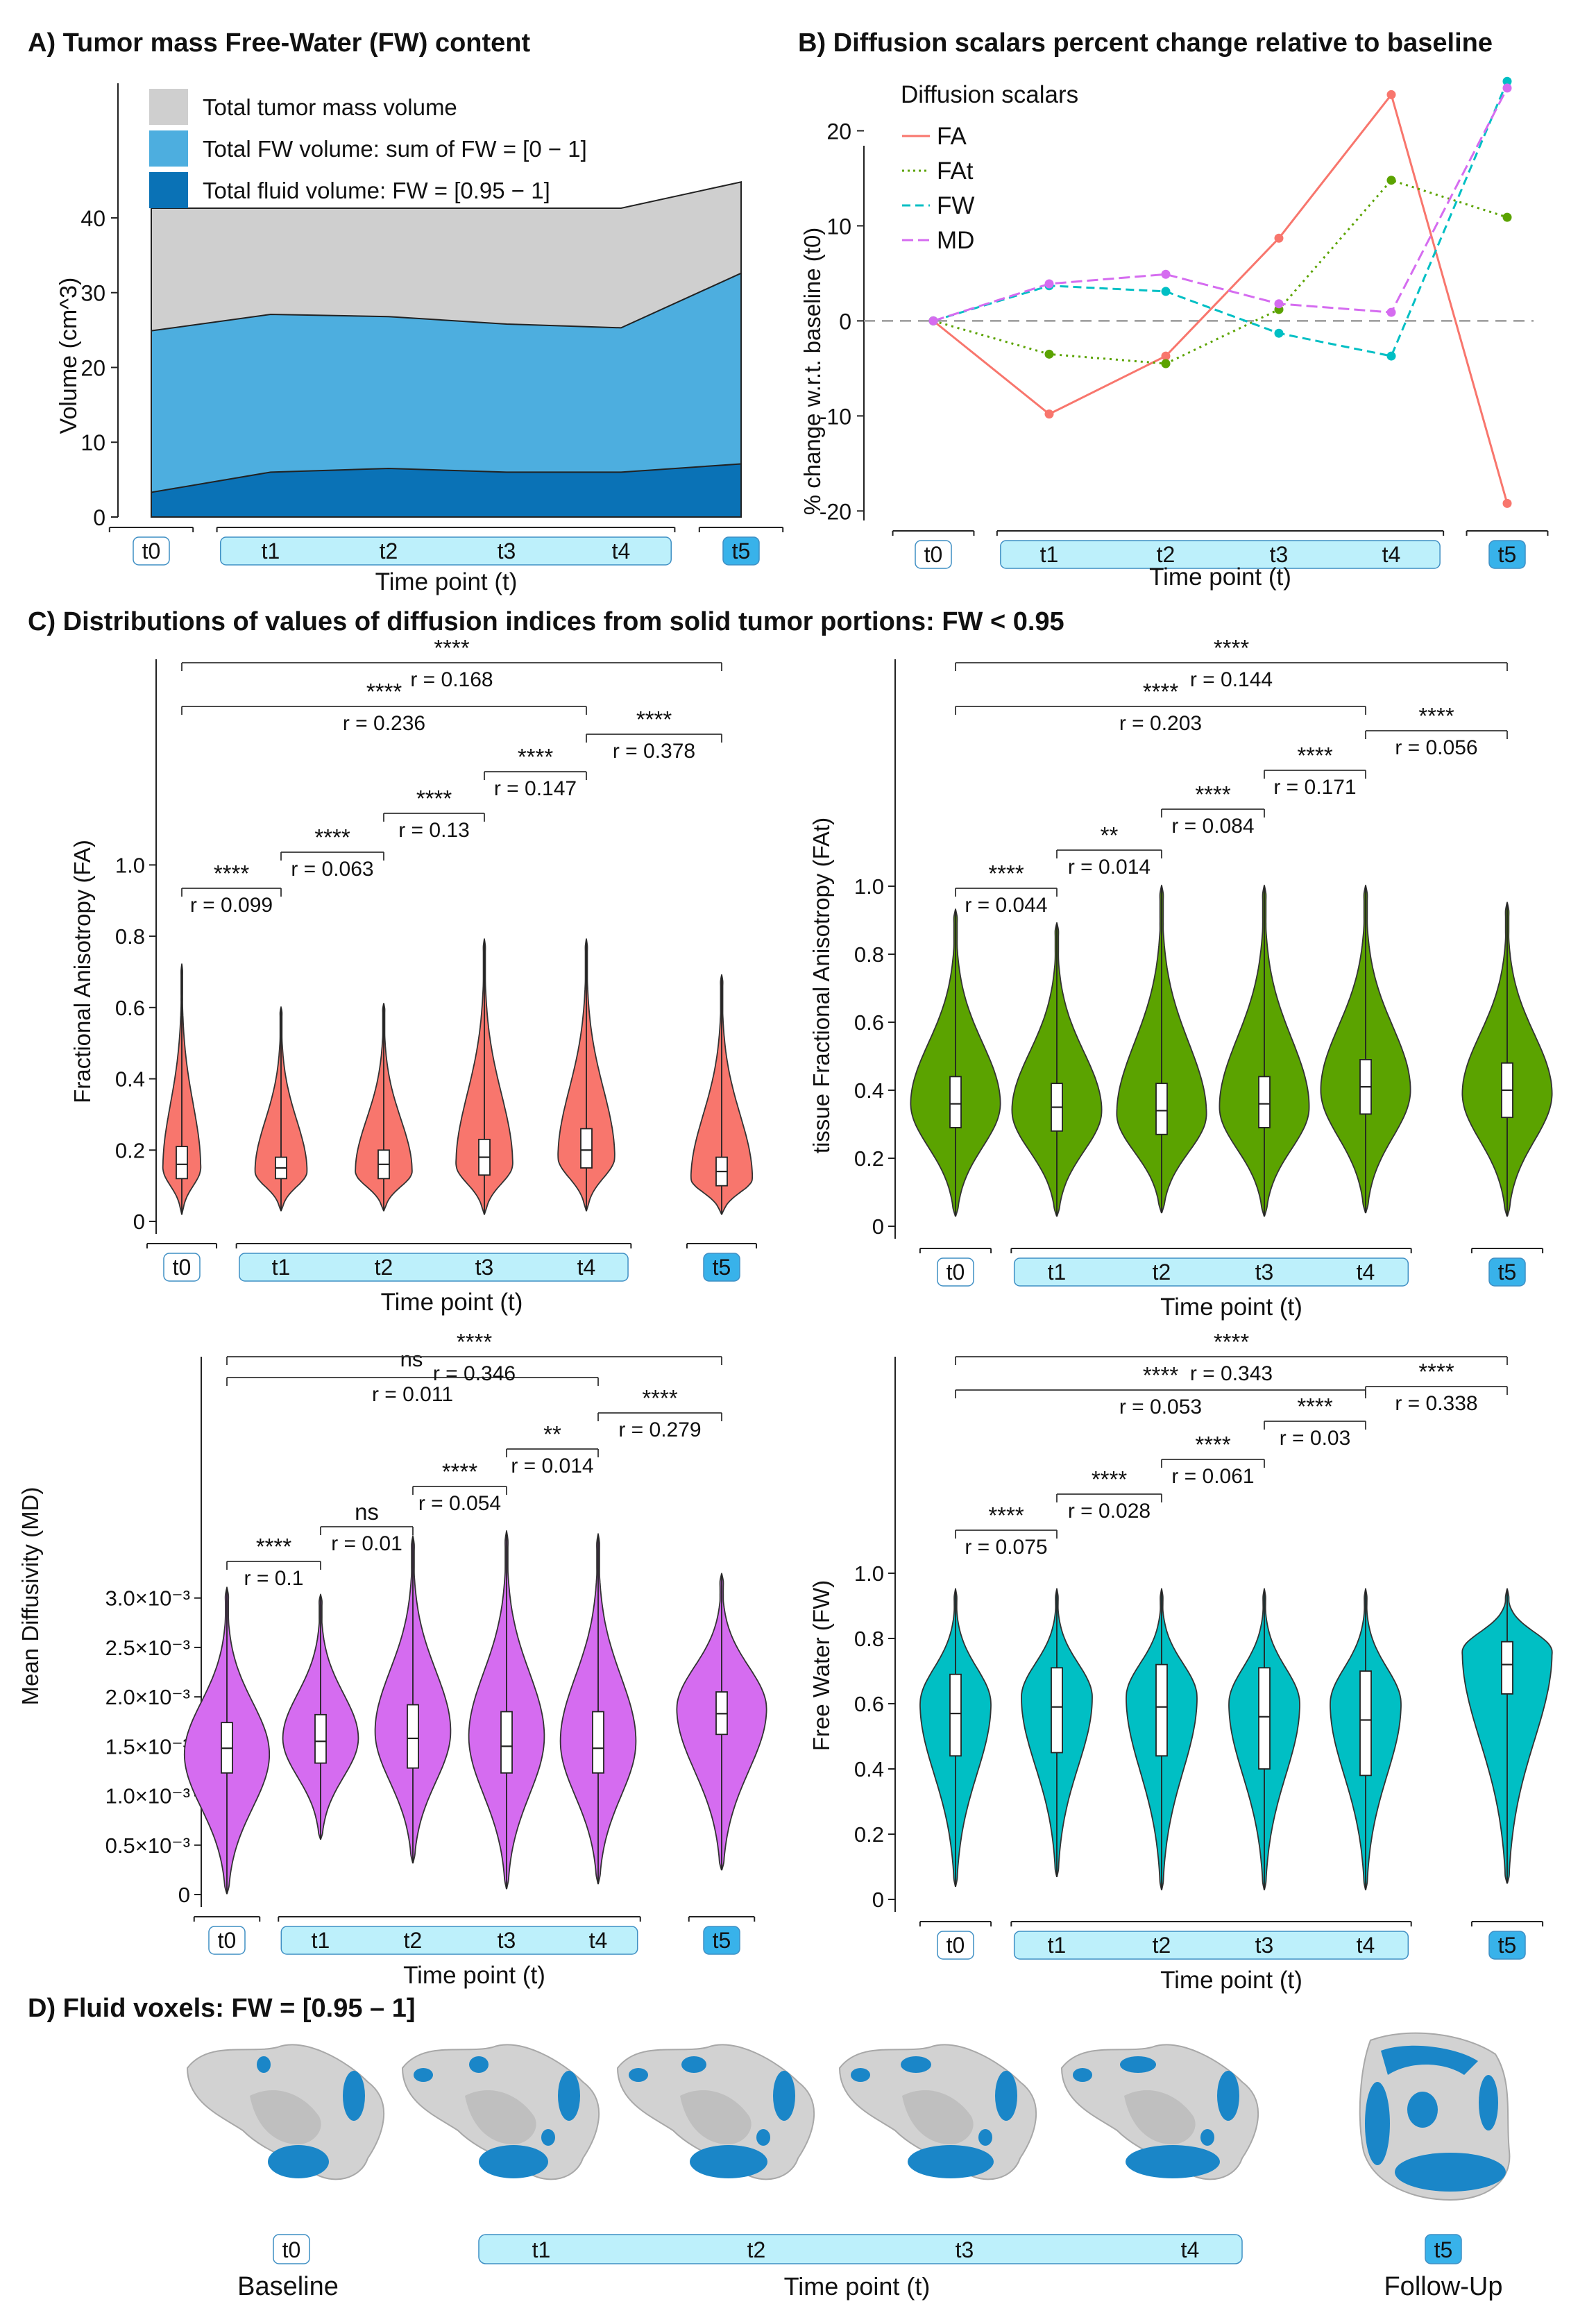 This screenshot has width=1596, height=2313. What do you see at coordinates (452, 648) in the screenshot?
I see `sig-stars-t0-t5: ****` at bounding box center [452, 648].